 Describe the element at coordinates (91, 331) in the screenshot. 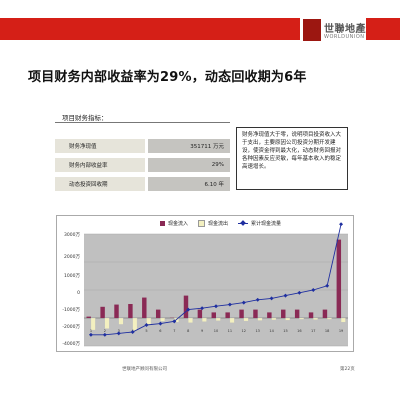

I see `x-tick-label: 1` at that location.